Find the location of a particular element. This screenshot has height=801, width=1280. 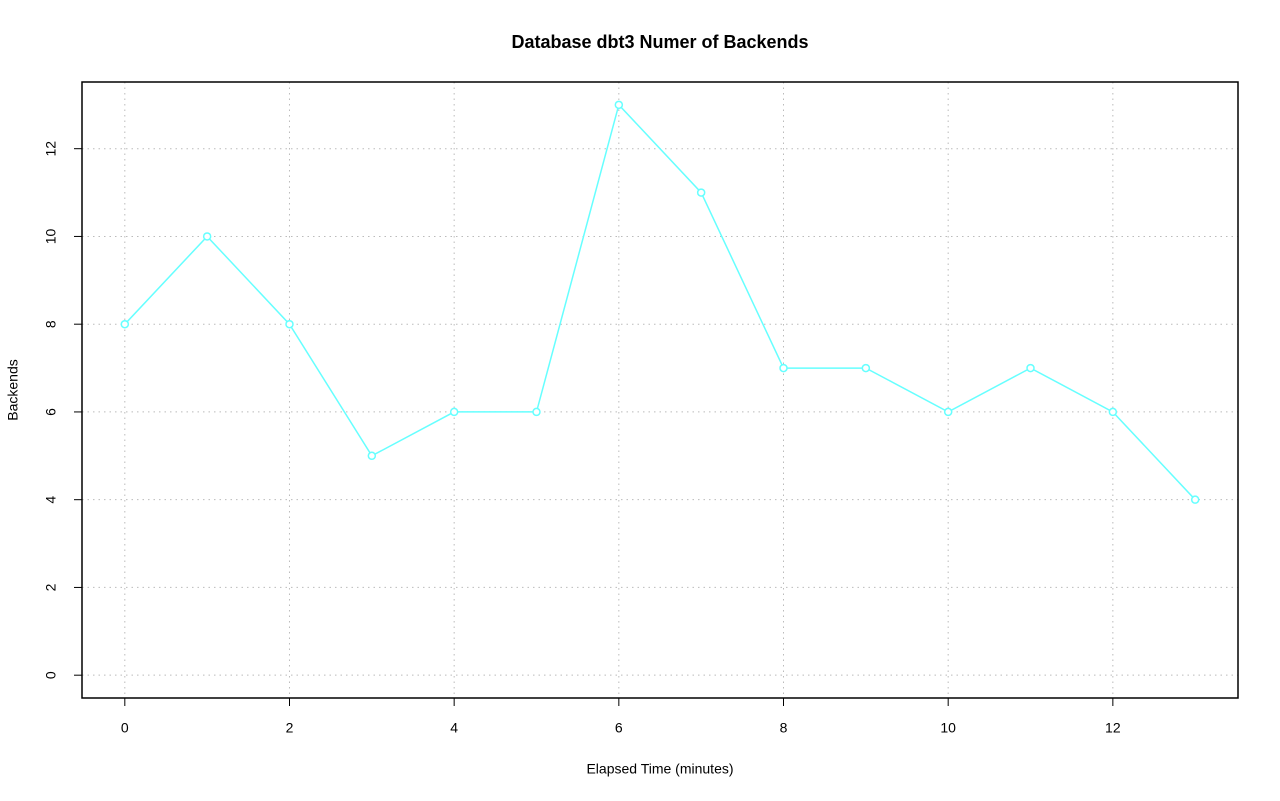

y-tick-label: 12 is located at coordinates (51, 149).